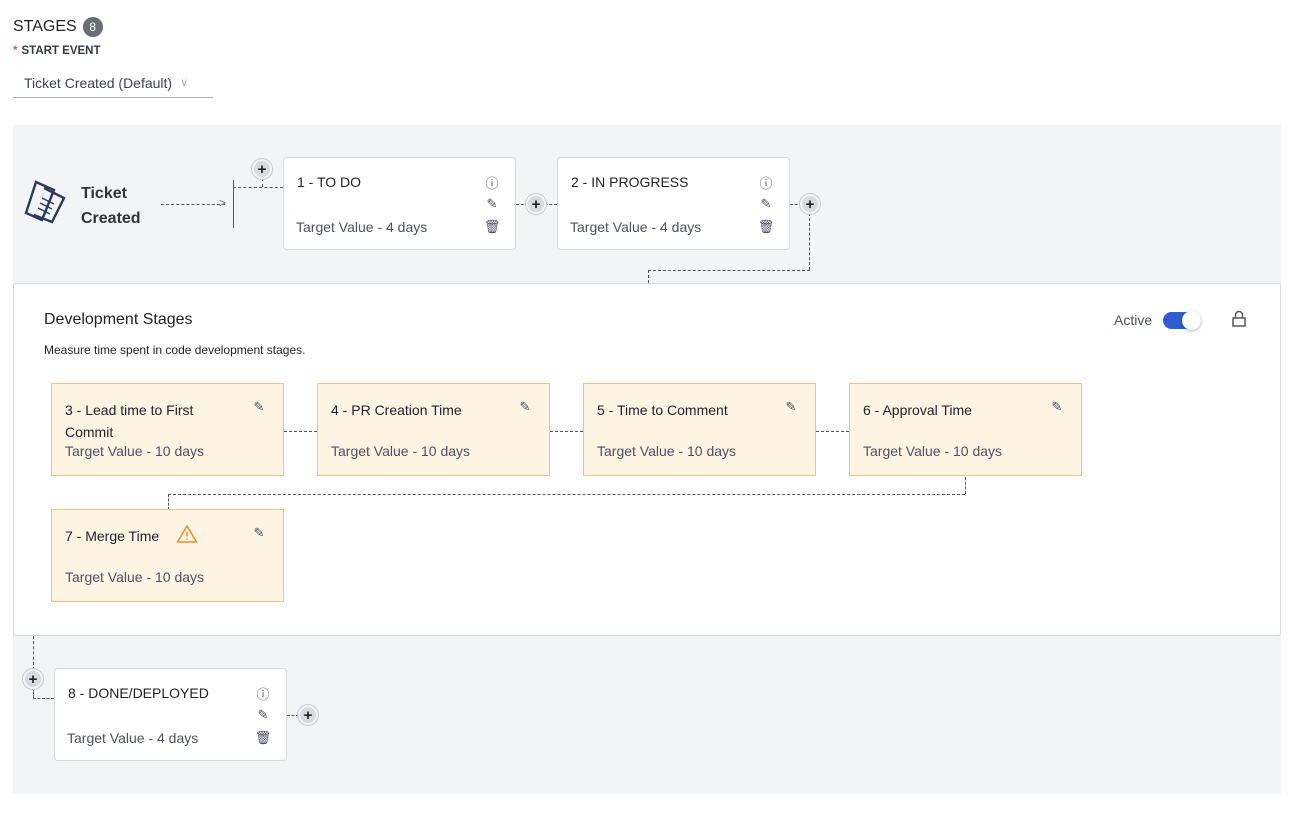 This screenshot has height=818, width=1298. I want to click on title-text: STAGES, so click(45, 26).